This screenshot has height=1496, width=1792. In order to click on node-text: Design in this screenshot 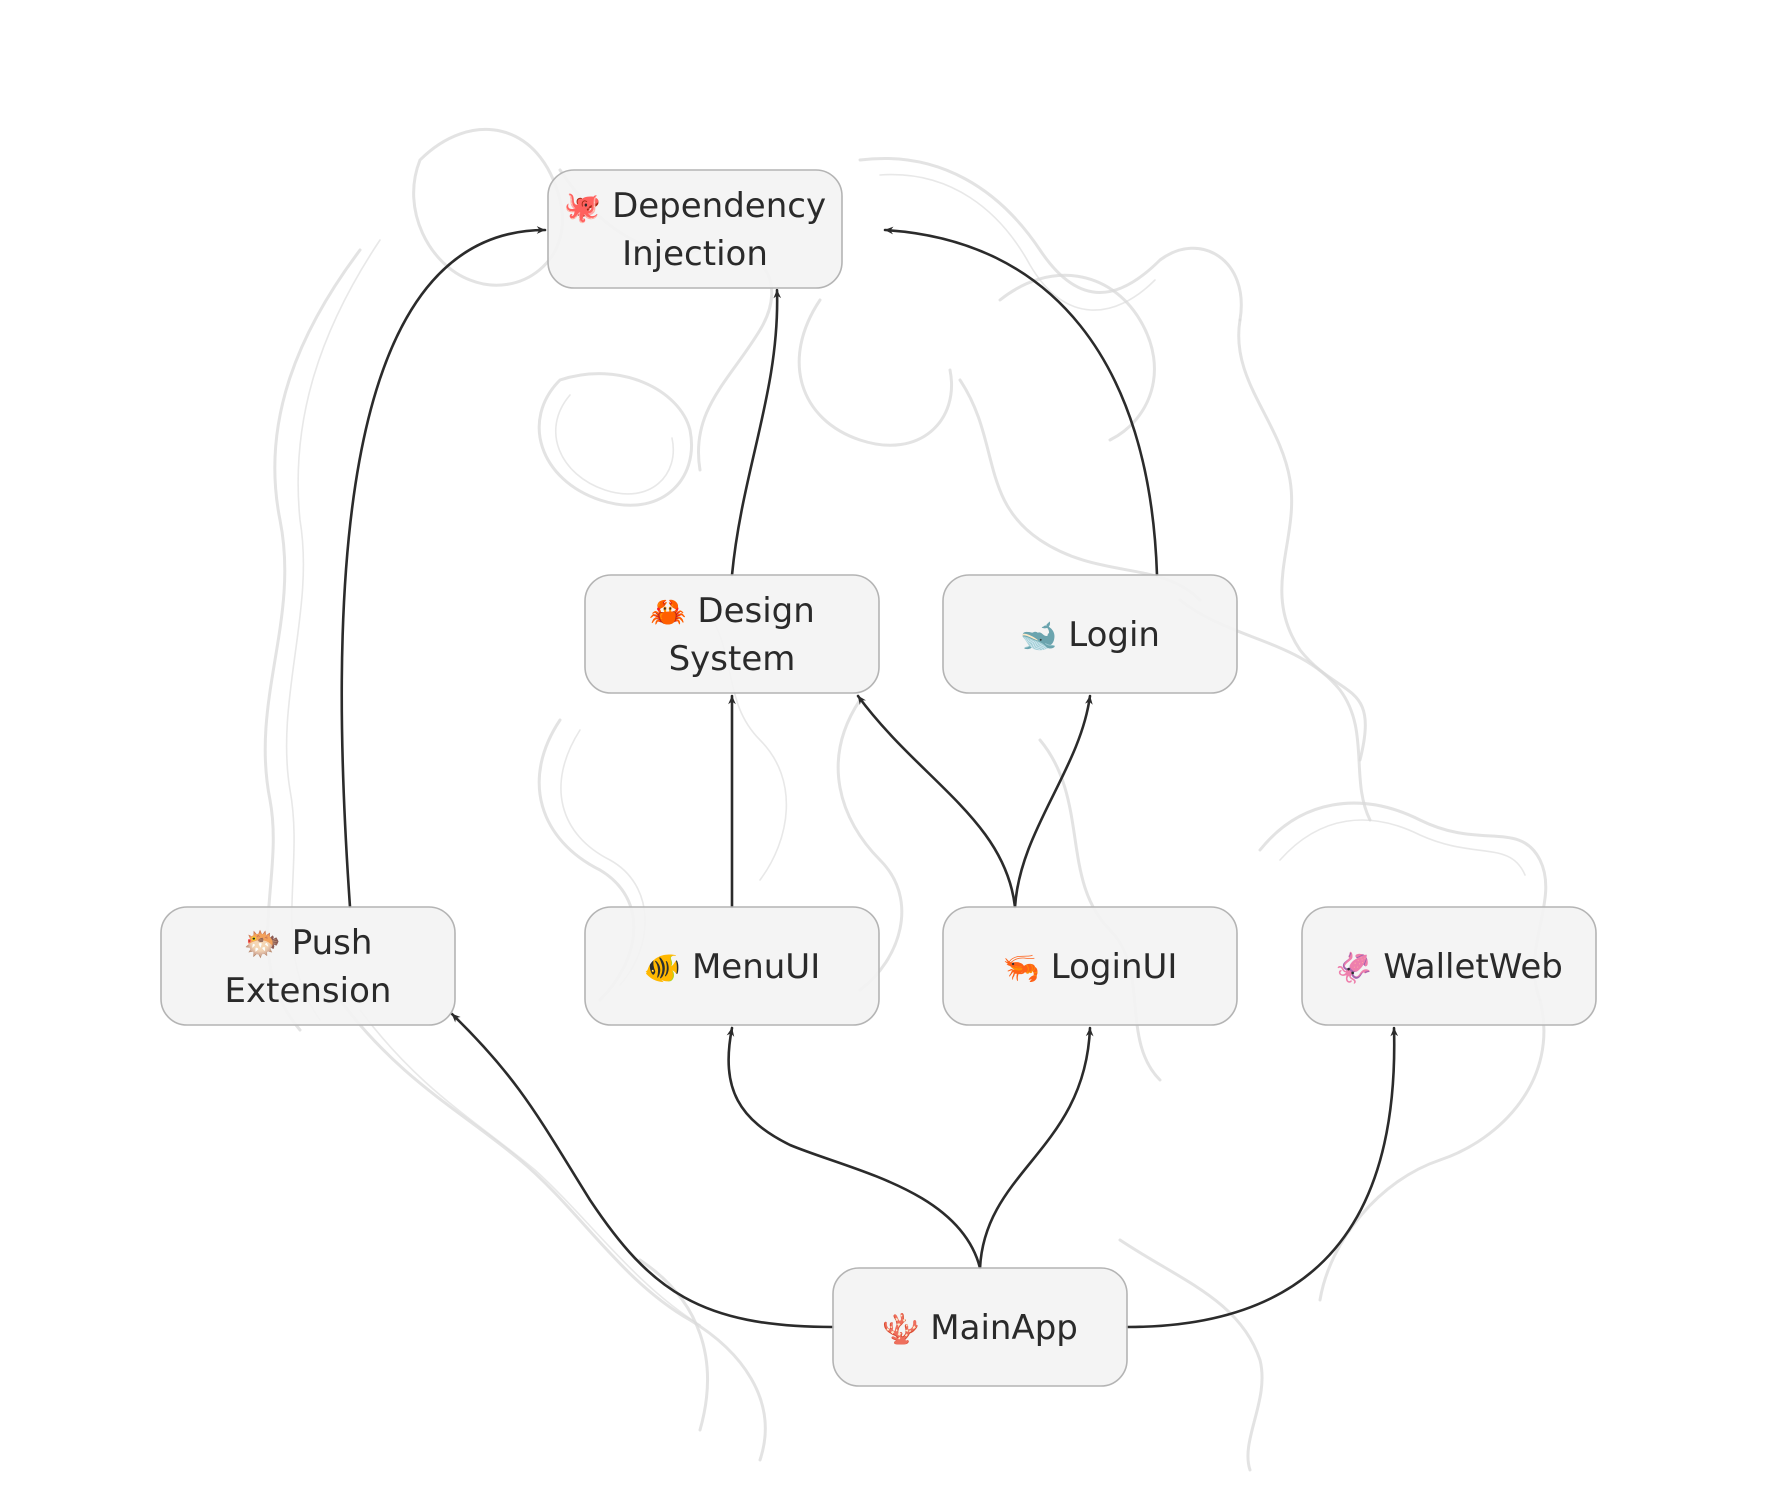, I will do `click(755, 611)`.